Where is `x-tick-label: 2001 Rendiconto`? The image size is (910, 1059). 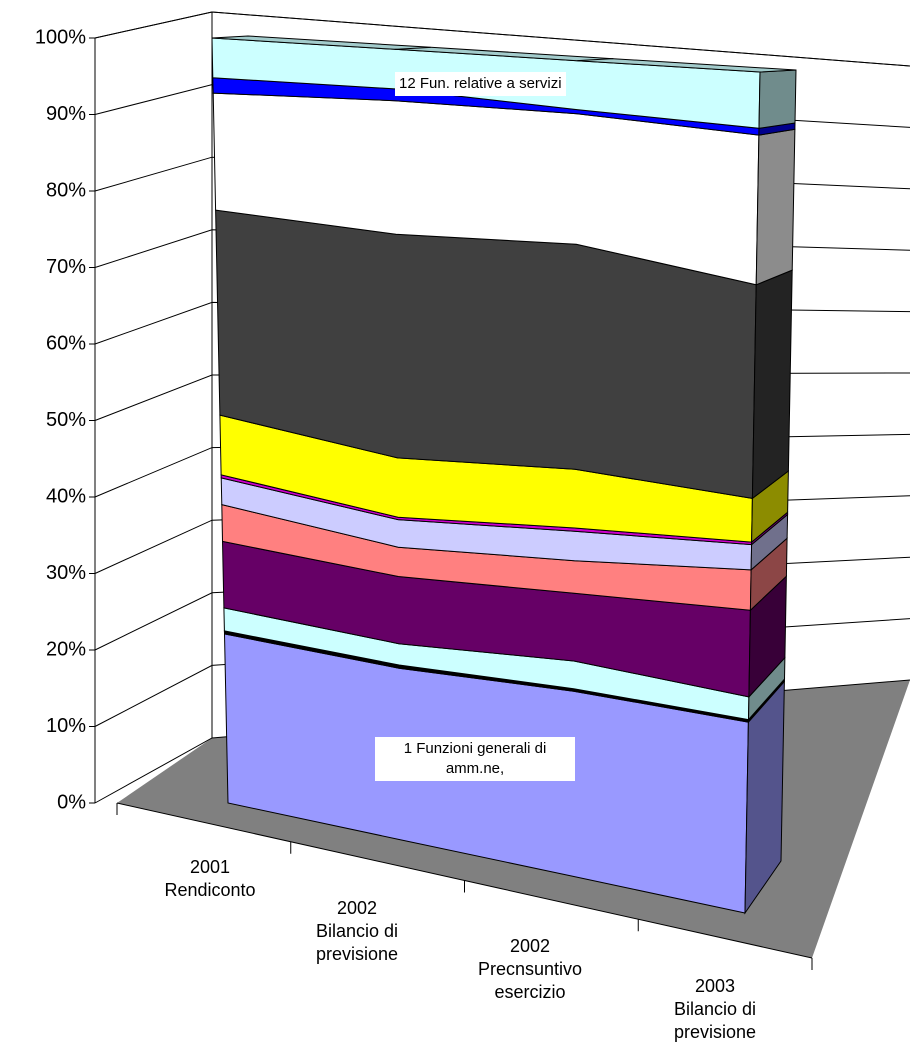
x-tick-label: 2001 Rendiconto is located at coordinates (210, 878).